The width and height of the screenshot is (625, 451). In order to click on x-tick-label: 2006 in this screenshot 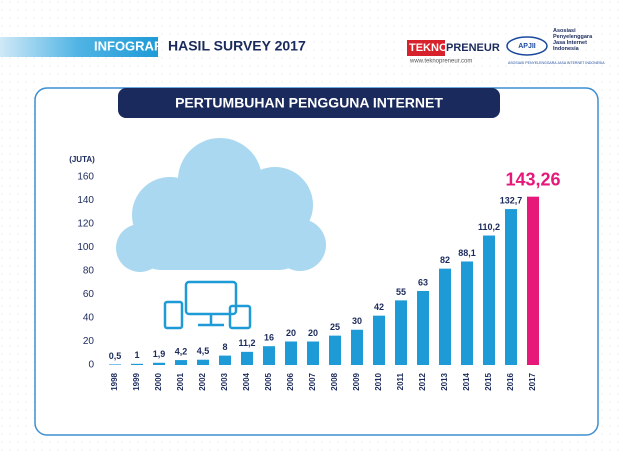, I will do `click(290, 381)`.